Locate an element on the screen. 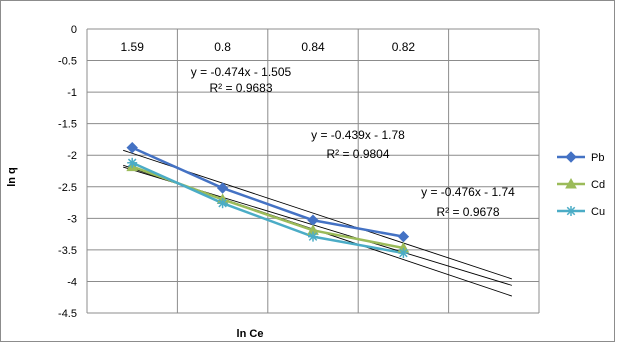  legend-label: Cu is located at coordinates (598, 212).